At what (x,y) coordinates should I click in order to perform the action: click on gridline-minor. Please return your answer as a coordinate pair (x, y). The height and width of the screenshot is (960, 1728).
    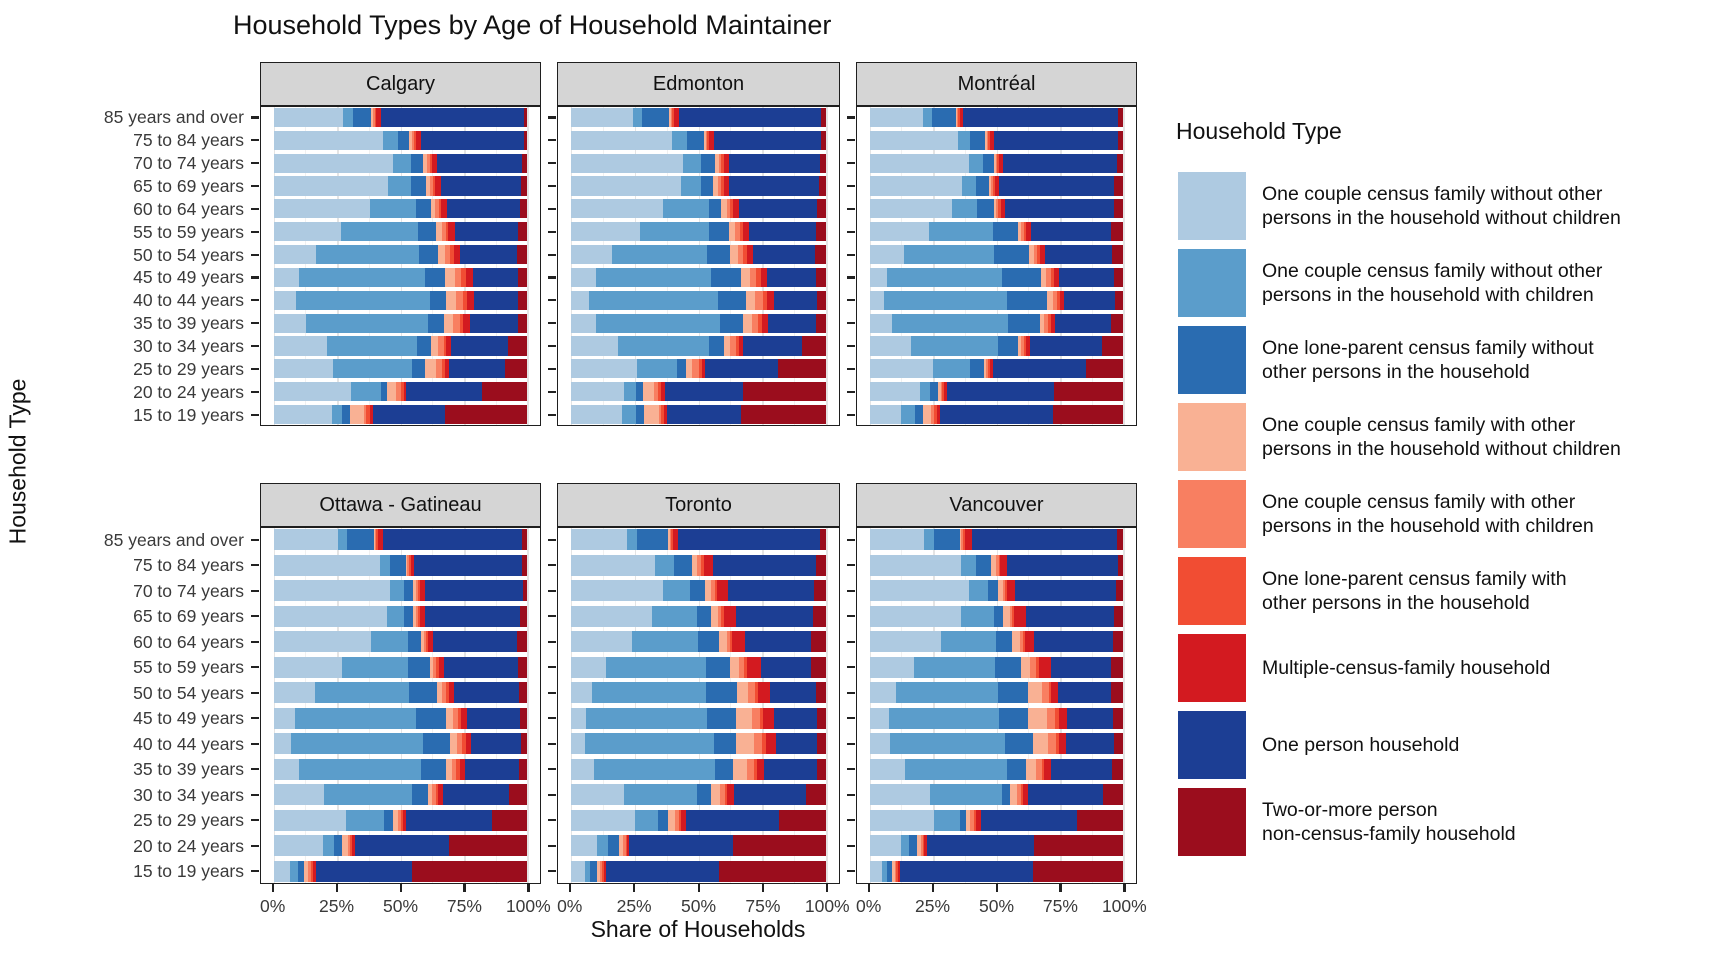
    Looking at the image, I should click on (433, 266).